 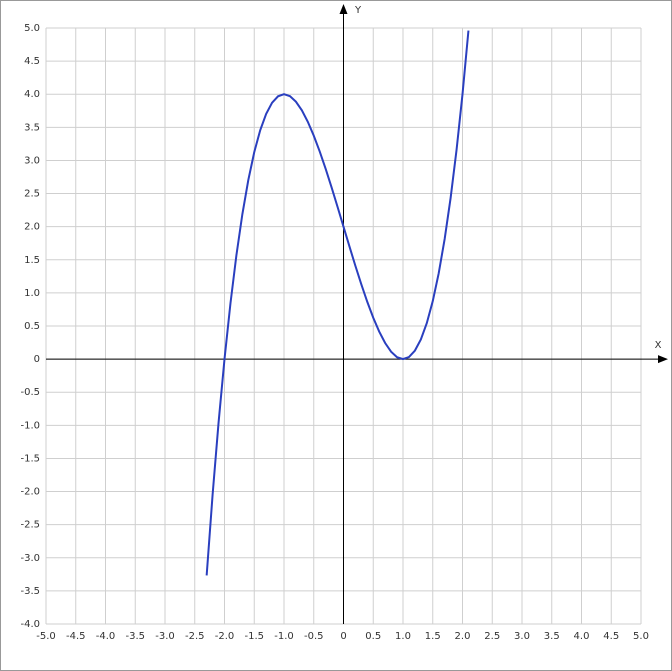 I want to click on y-tick-label: 2.5, so click(x=32, y=194).